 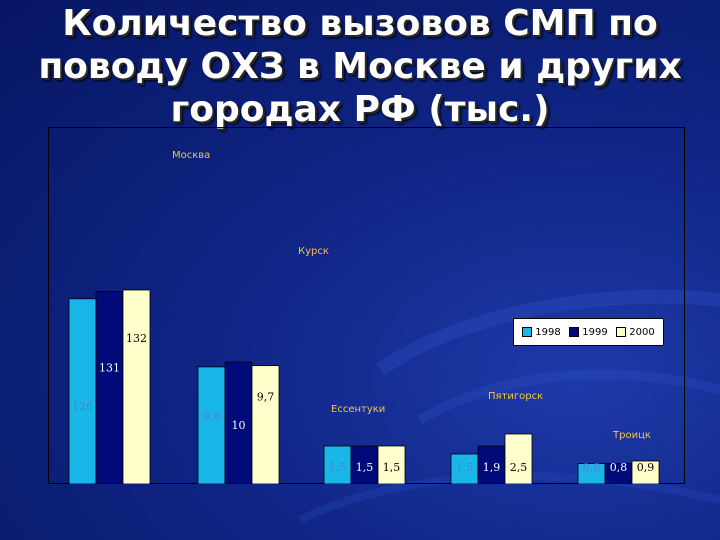 What do you see at coordinates (212, 416) in the screenshot?
I see `data-label-Курск-1998: 9,6` at bounding box center [212, 416].